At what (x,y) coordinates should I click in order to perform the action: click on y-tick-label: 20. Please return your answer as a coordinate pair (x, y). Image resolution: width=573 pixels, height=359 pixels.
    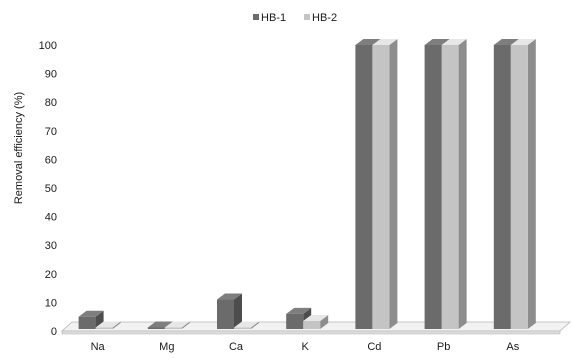
    Looking at the image, I should click on (51, 275).